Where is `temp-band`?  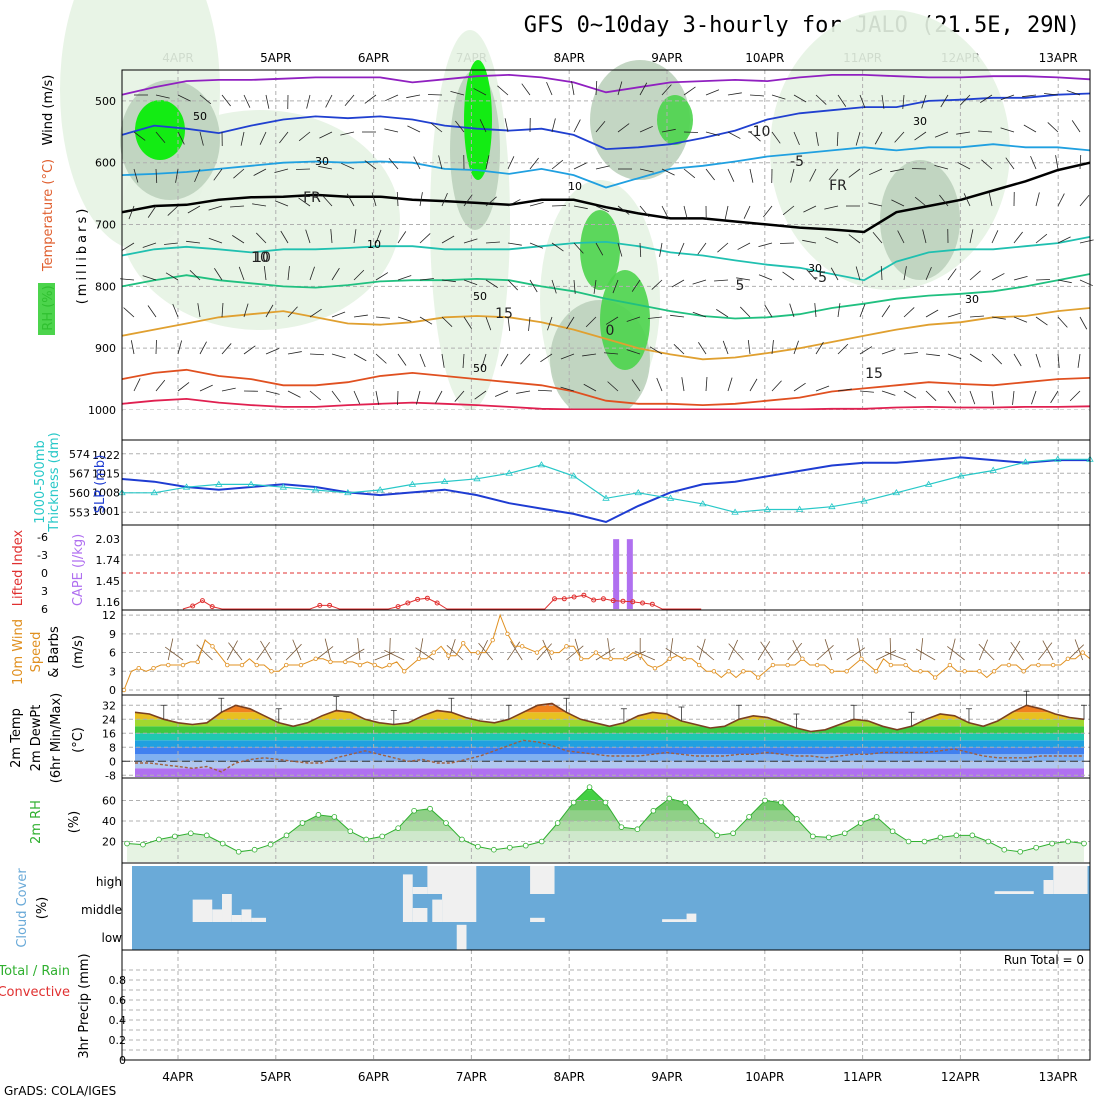
temp-band is located at coordinates (609, 704).